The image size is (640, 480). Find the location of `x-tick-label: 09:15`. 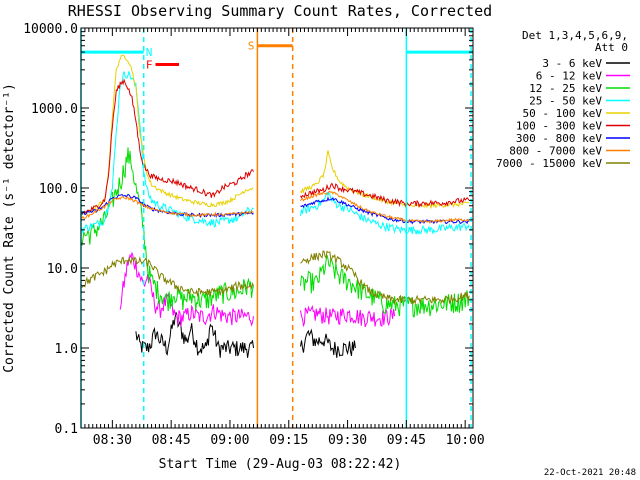

x-tick-label: 09:15 is located at coordinates (288, 440).